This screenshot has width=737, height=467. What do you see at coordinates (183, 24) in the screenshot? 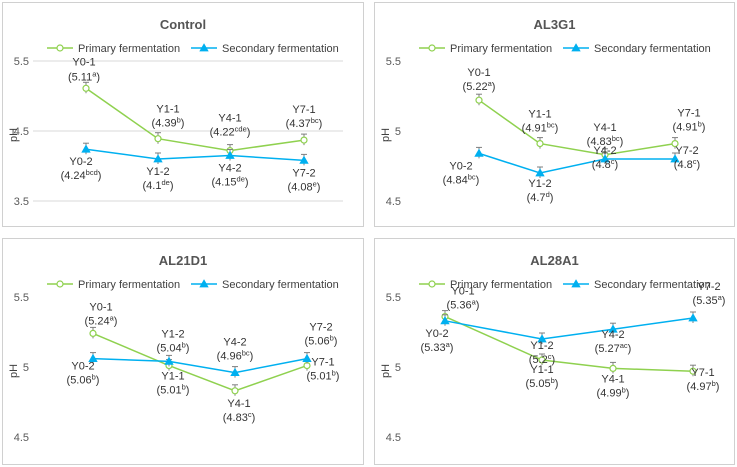
I see `chart-title: Control` at bounding box center [183, 24].